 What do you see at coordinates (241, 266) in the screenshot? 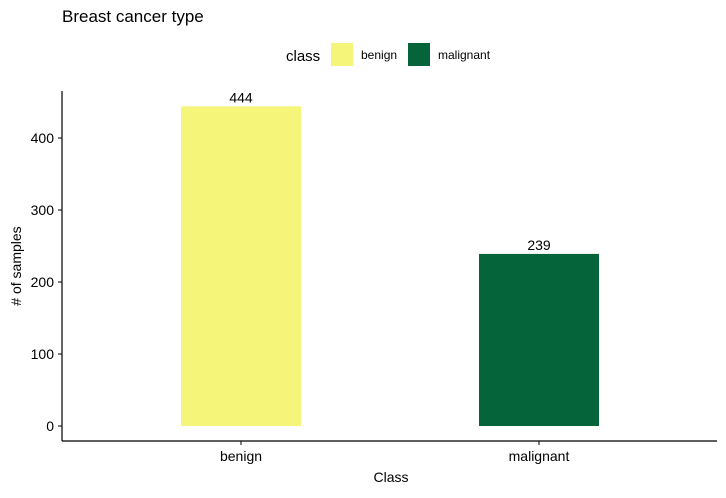
I see `bar-benign` at bounding box center [241, 266].